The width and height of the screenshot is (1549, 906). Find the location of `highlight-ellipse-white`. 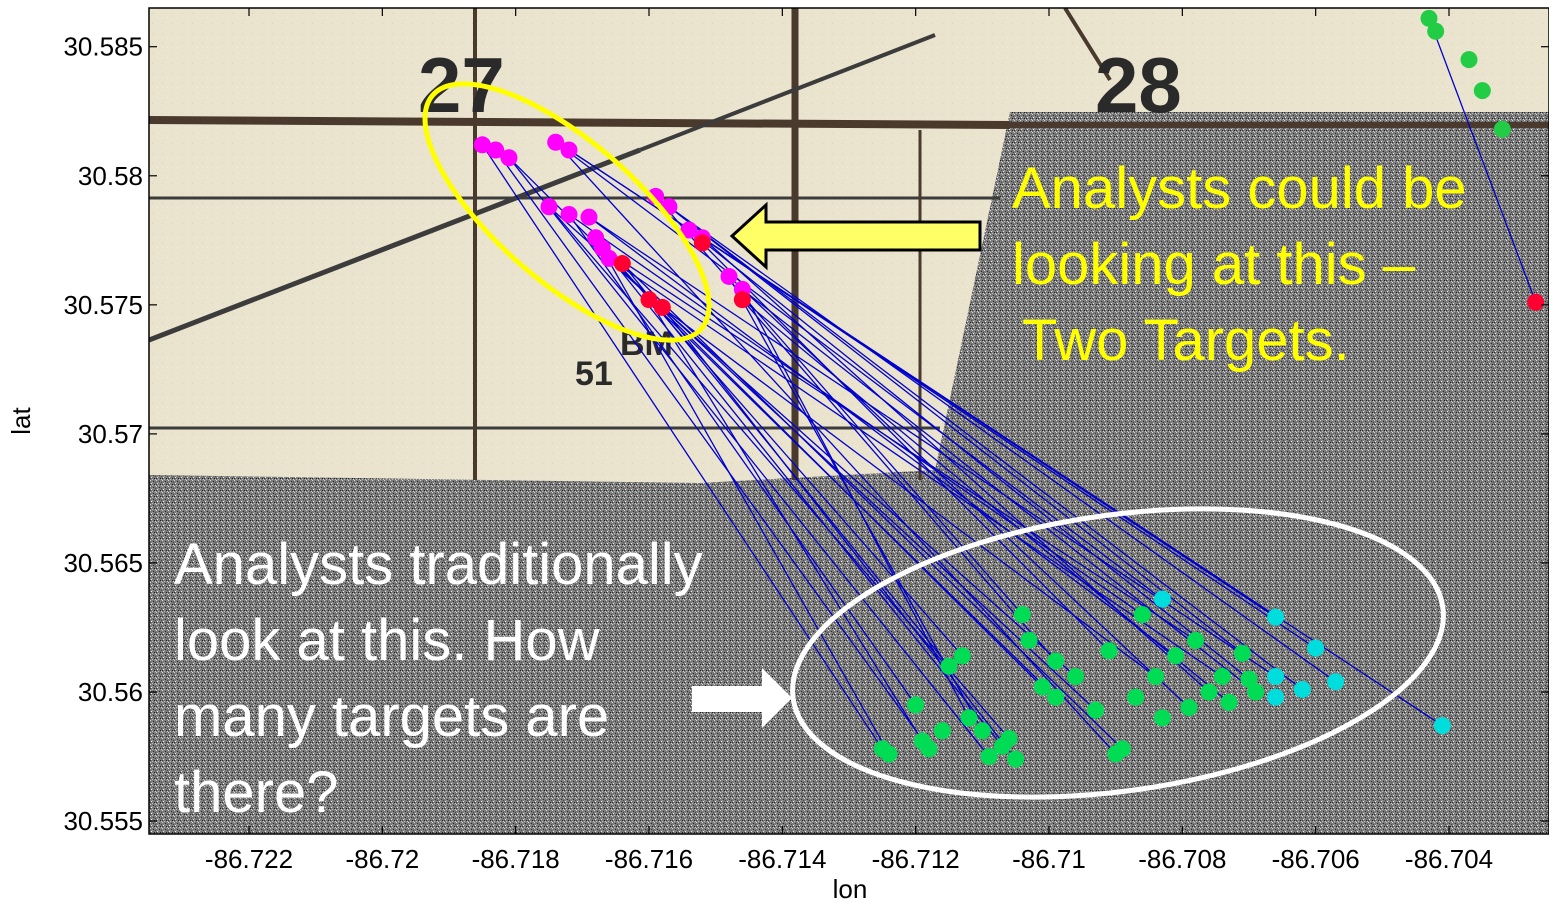

highlight-ellipse-white is located at coordinates (1118, 653).